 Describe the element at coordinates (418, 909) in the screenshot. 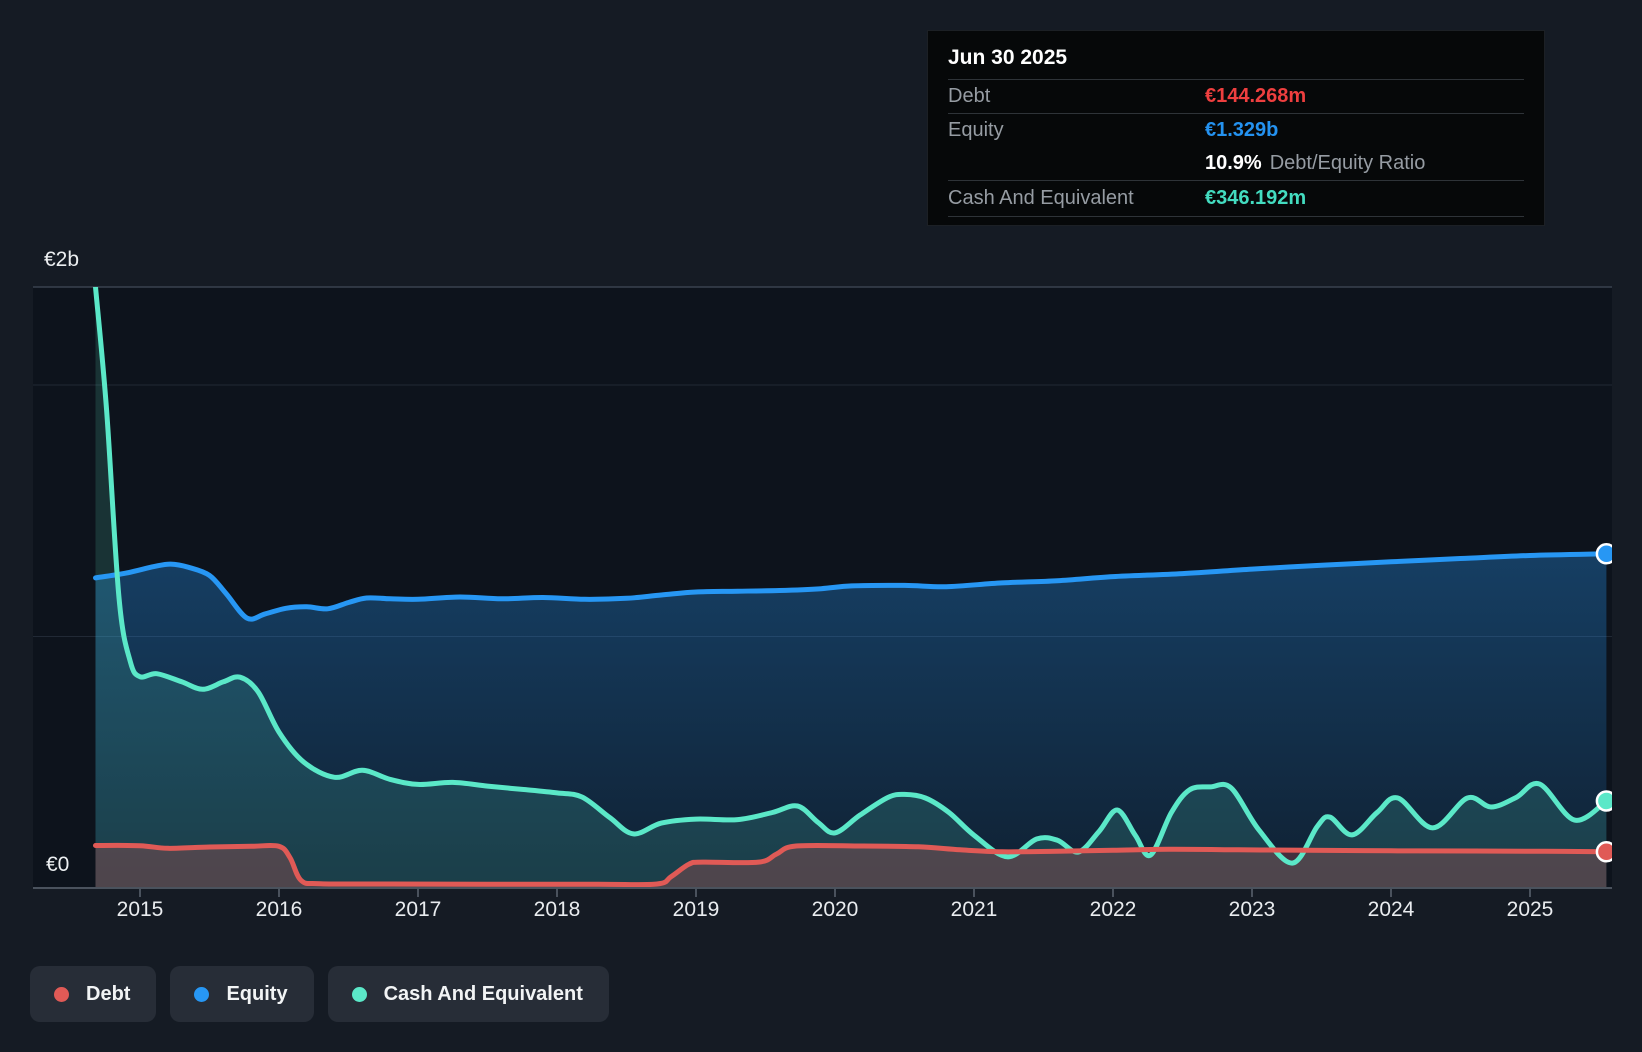

I see `x-axis-year-label: 2017` at that location.